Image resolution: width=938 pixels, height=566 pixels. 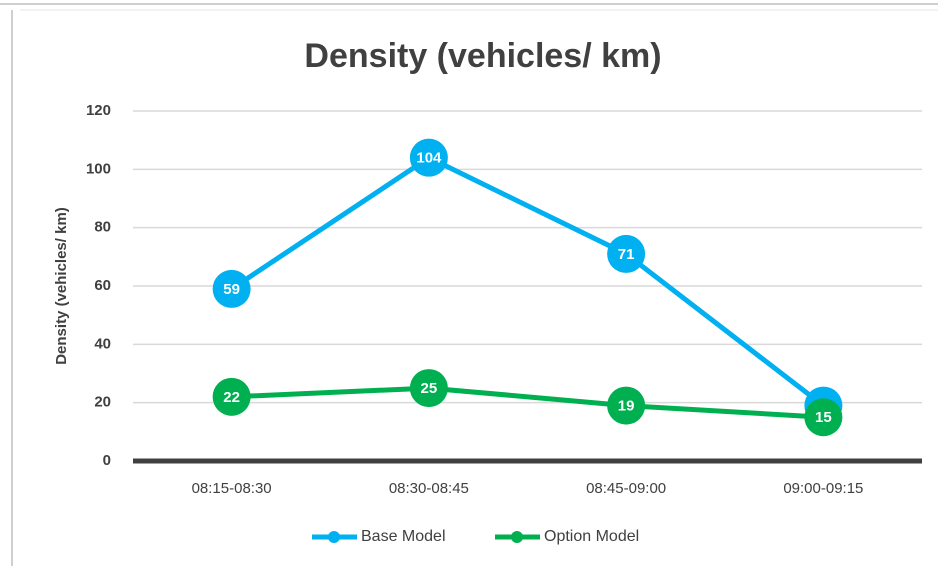 I want to click on data-label: 22, so click(x=231, y=397).